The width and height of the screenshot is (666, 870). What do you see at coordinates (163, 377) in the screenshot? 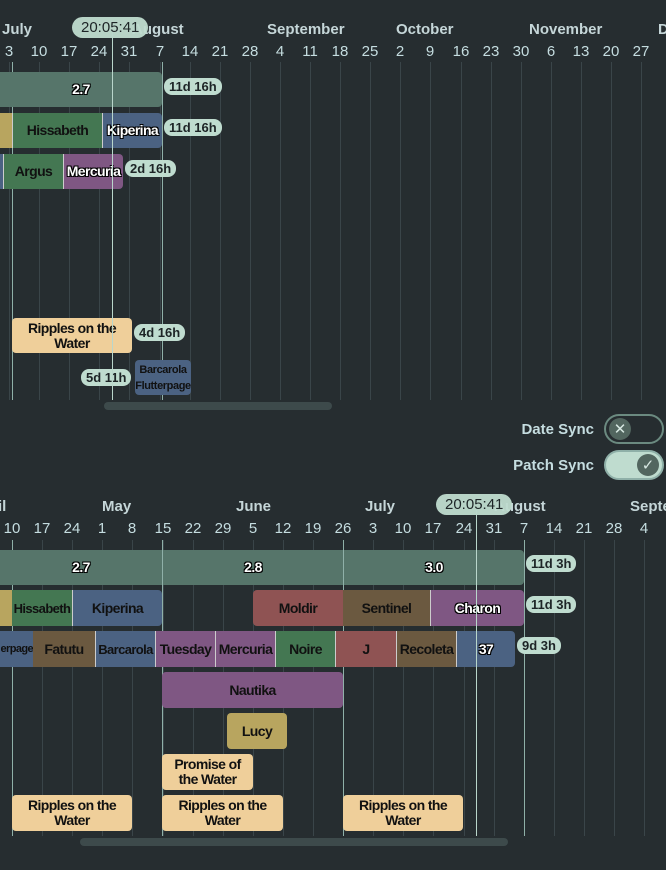
I see `event-bar: Barcarola Flutterpage` at bounding box center [163, 377].